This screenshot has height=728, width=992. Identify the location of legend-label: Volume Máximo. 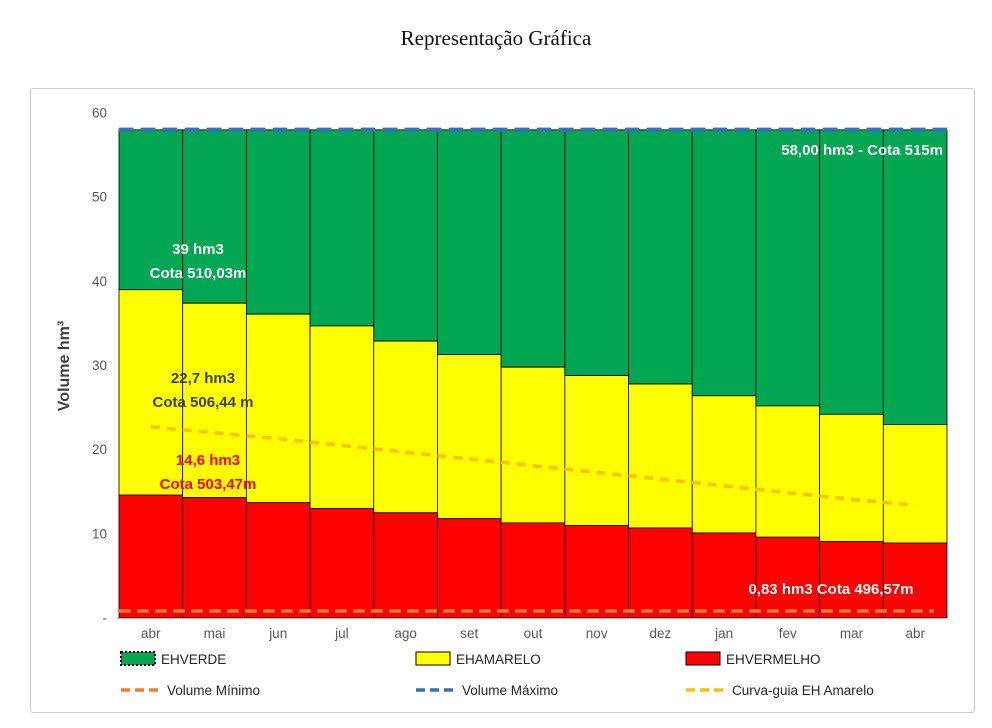
(510, 690).